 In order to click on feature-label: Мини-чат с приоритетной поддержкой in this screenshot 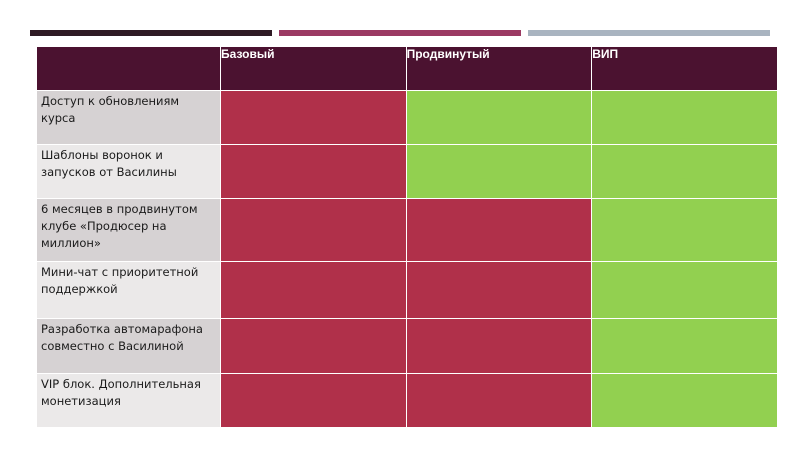, I will do `click(128, 289)`.